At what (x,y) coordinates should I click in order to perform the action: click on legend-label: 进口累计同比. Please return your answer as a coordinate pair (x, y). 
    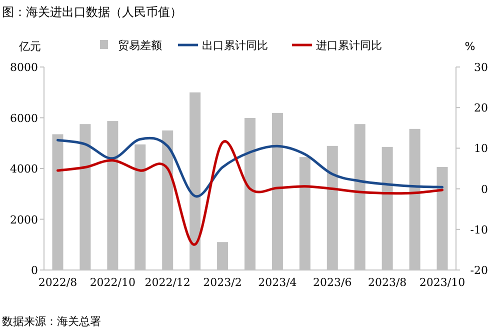
    Looking at the image, I should click on (349, 45).